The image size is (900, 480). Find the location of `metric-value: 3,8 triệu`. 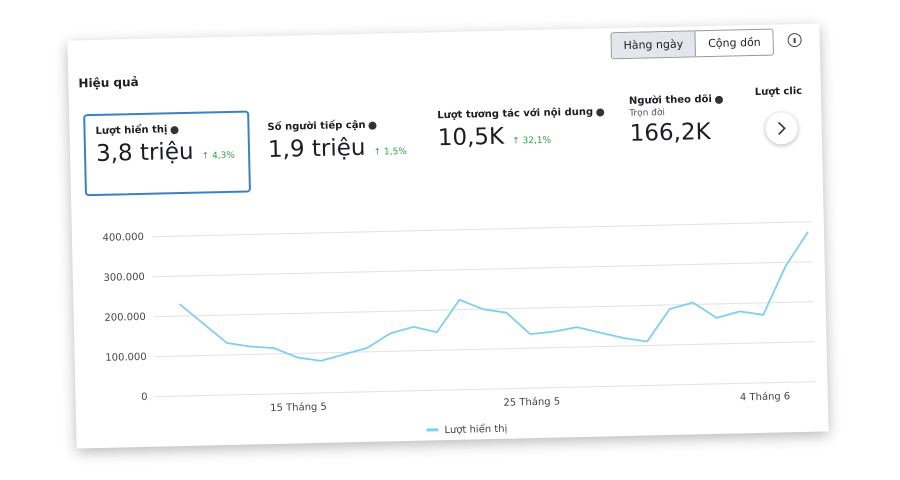

metric-value: 3,8 triệu is located at coordinates (144, 152).